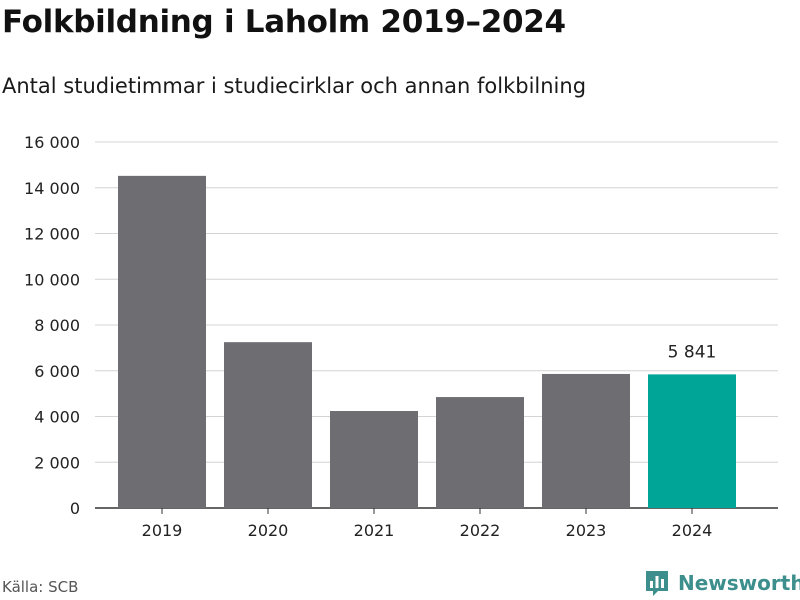 The image size is (800, 600). Describe the element at coordinates (162, 342) in the screenshot. I see `bar-2019` at that location.